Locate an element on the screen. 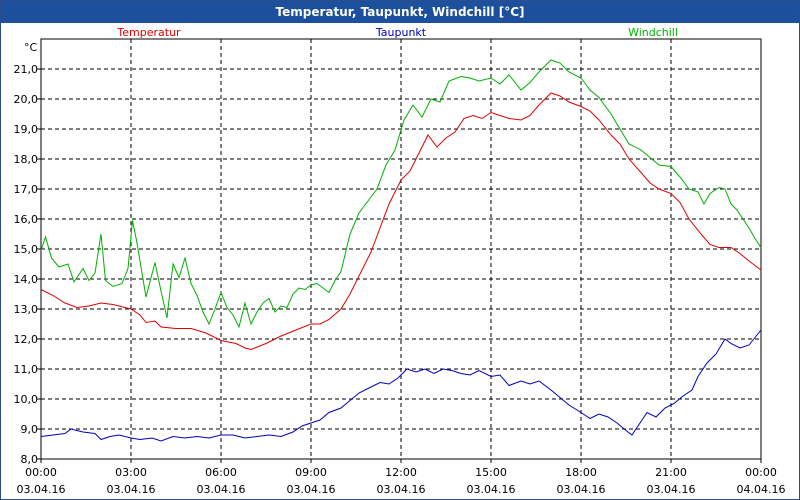  x-tick-time: 18:00 is located at coordinates (581, 472).